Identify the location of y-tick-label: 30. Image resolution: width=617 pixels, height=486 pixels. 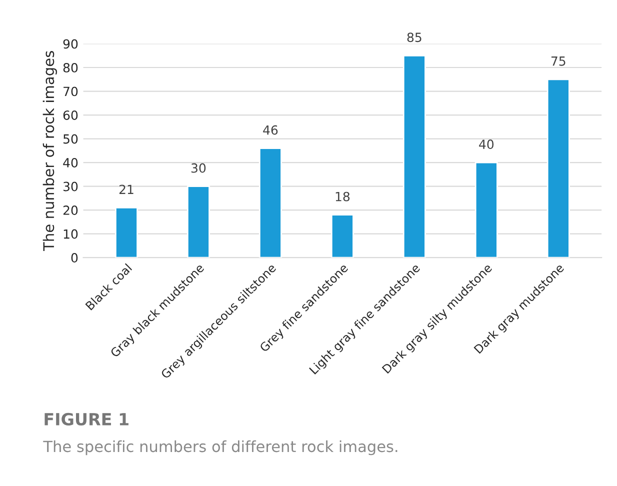
(70, 187).